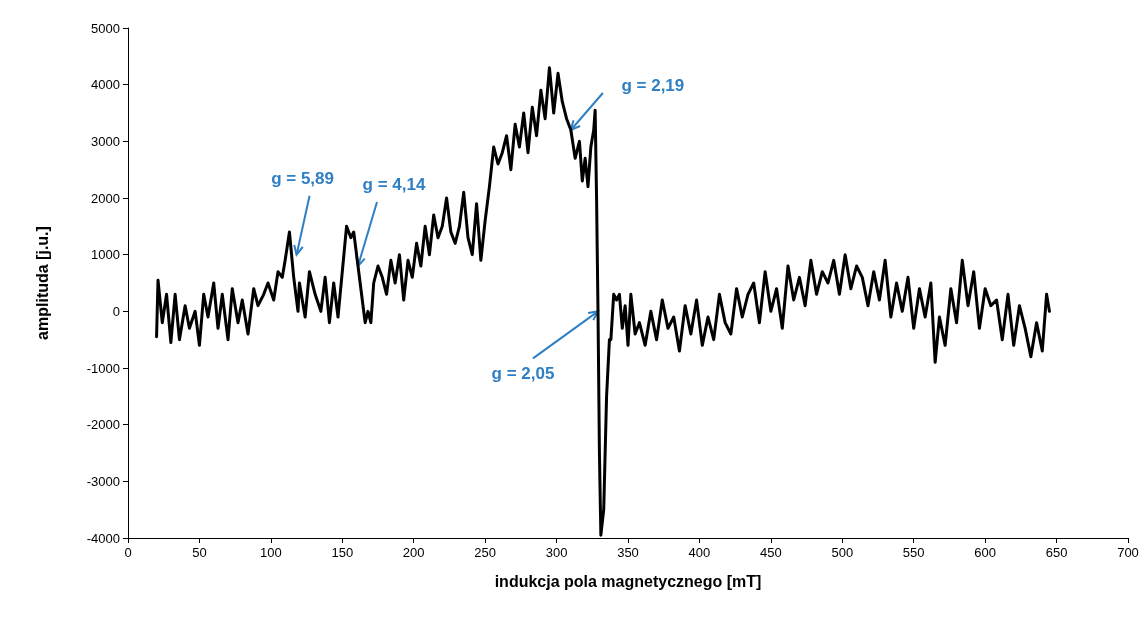  Describe the element at coordinates (985, 552) in the screenshot. I see `x-tick-label: 600` at that location.